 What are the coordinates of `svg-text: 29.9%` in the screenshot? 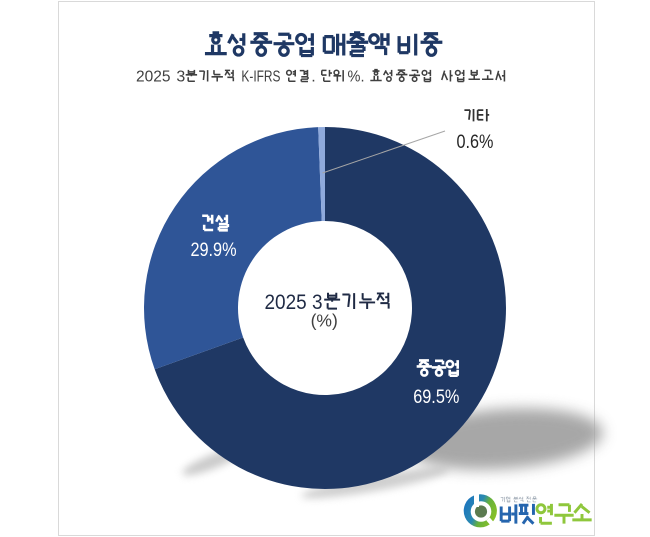 It's located at (213, 250).